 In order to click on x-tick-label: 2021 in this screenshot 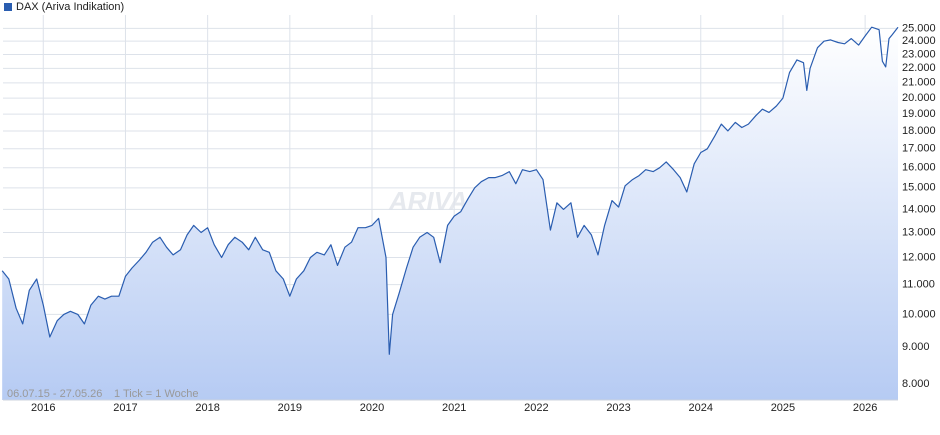, I will do `click(454, 408)`.